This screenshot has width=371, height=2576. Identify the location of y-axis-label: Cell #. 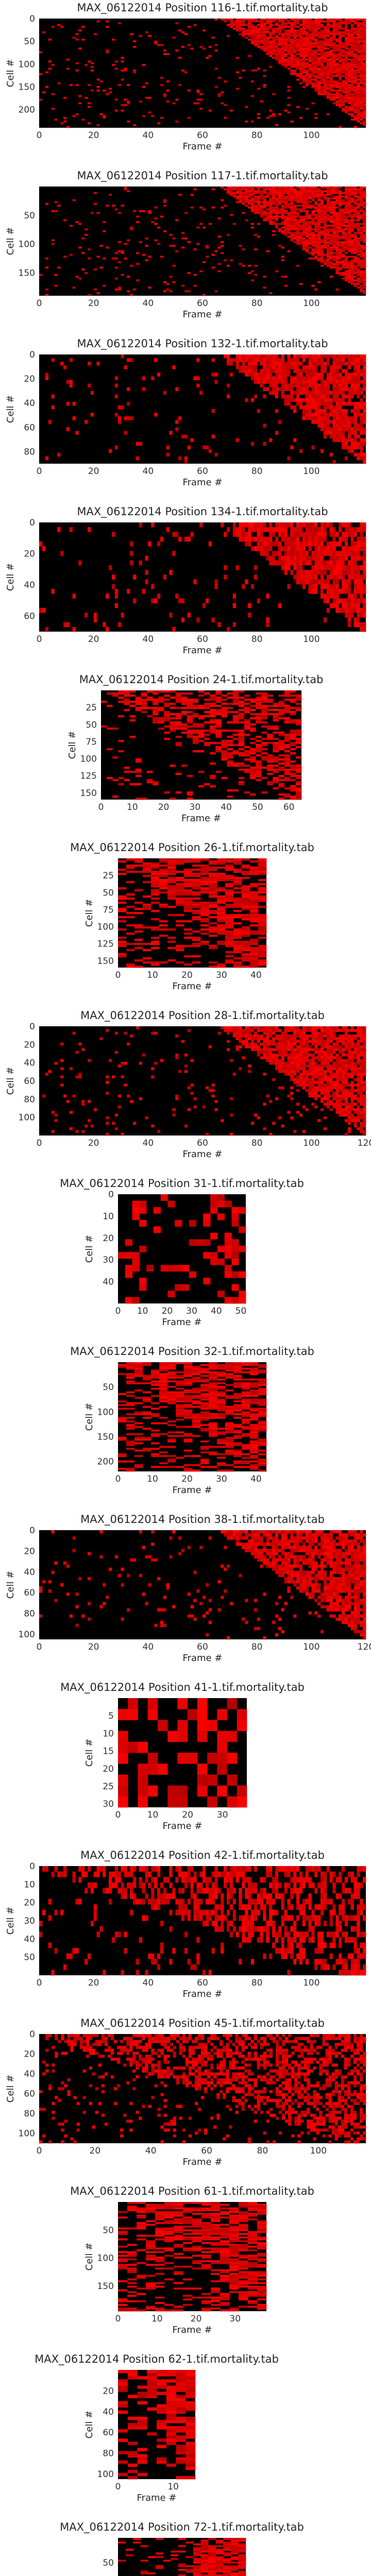
(72, 745).